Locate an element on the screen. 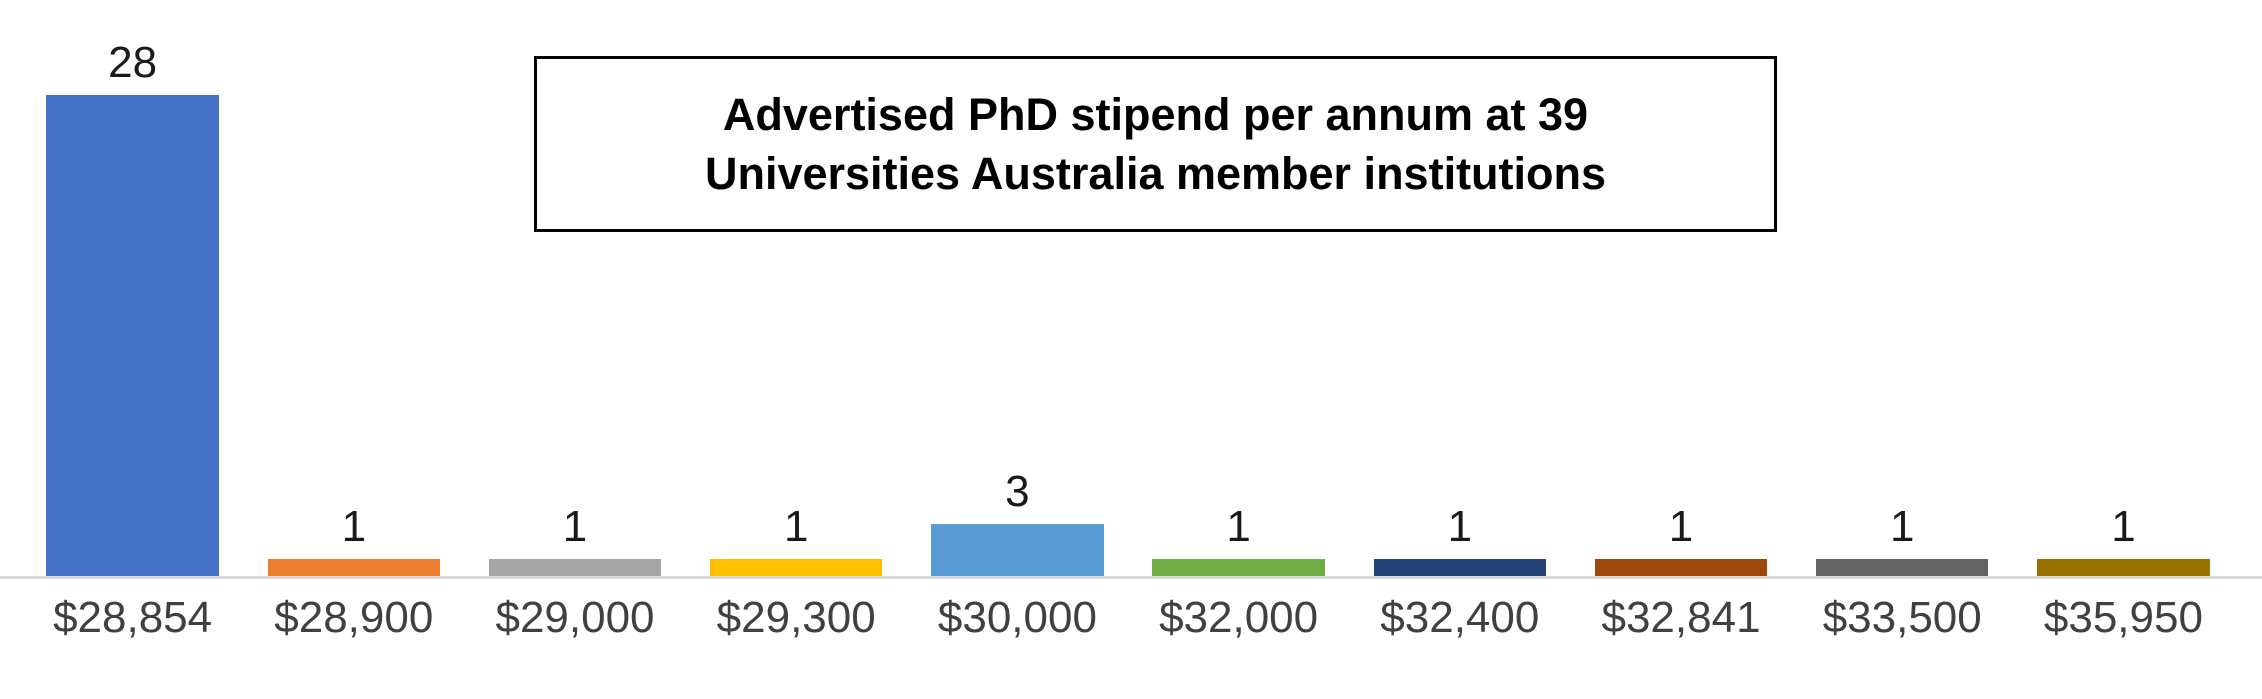 Image resolution: width=2262 pixels, height=699 pixels. category-label: $28,900 is located at coordinates (354, 617).